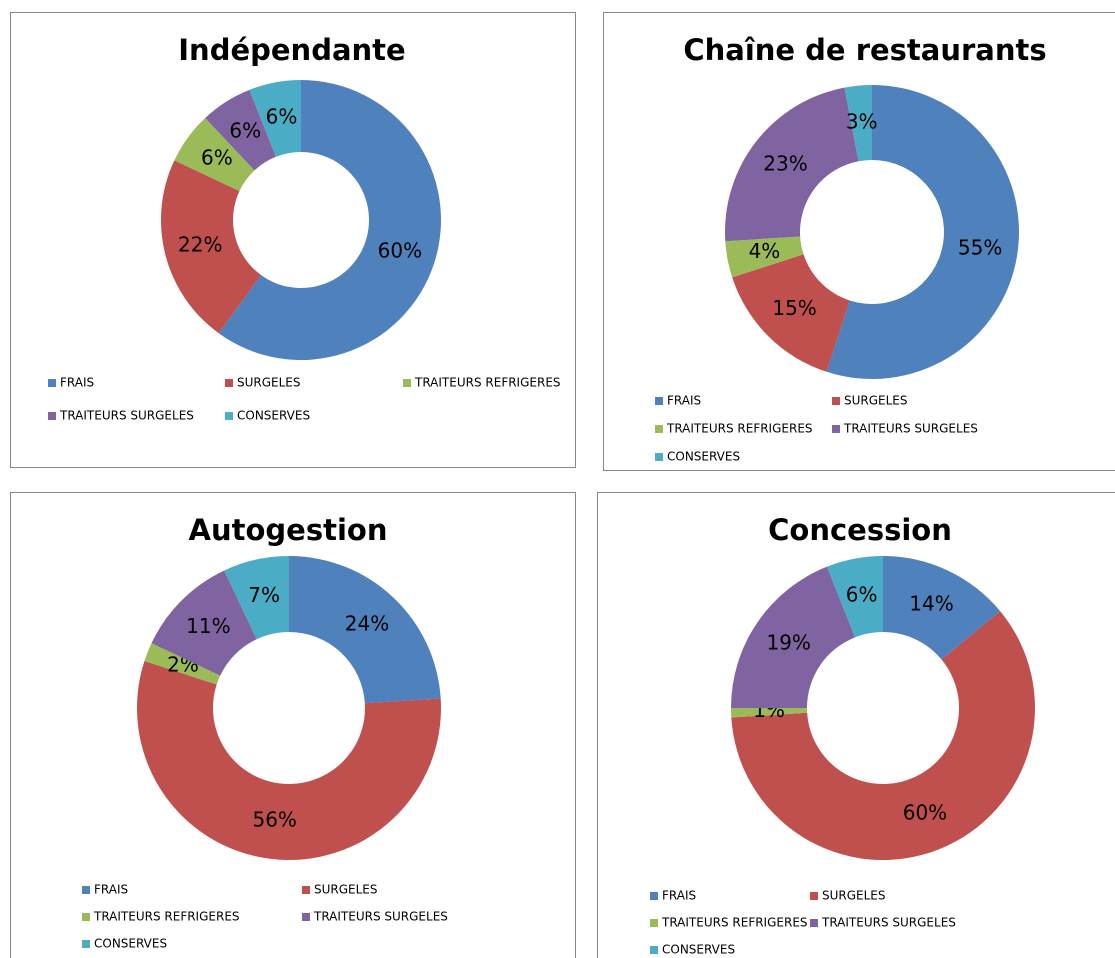 The image size is (1115, 958). I want to click on data-label: 7%, so click(264, 595).